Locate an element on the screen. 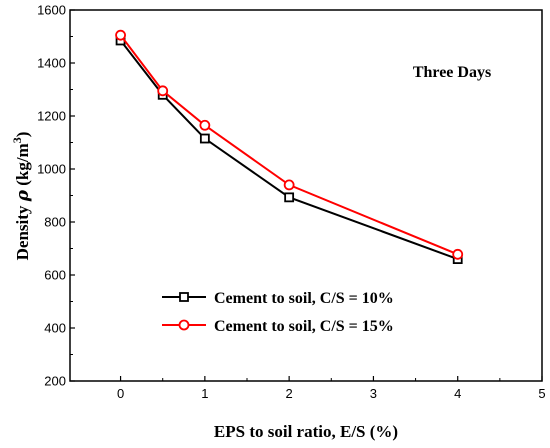  y-tick-label: 1600 is located at coordinates (51, 10).